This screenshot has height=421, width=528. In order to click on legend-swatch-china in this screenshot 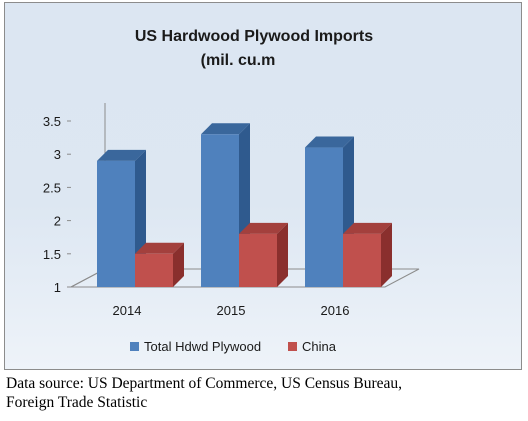, I will do `click(292, 346)`.